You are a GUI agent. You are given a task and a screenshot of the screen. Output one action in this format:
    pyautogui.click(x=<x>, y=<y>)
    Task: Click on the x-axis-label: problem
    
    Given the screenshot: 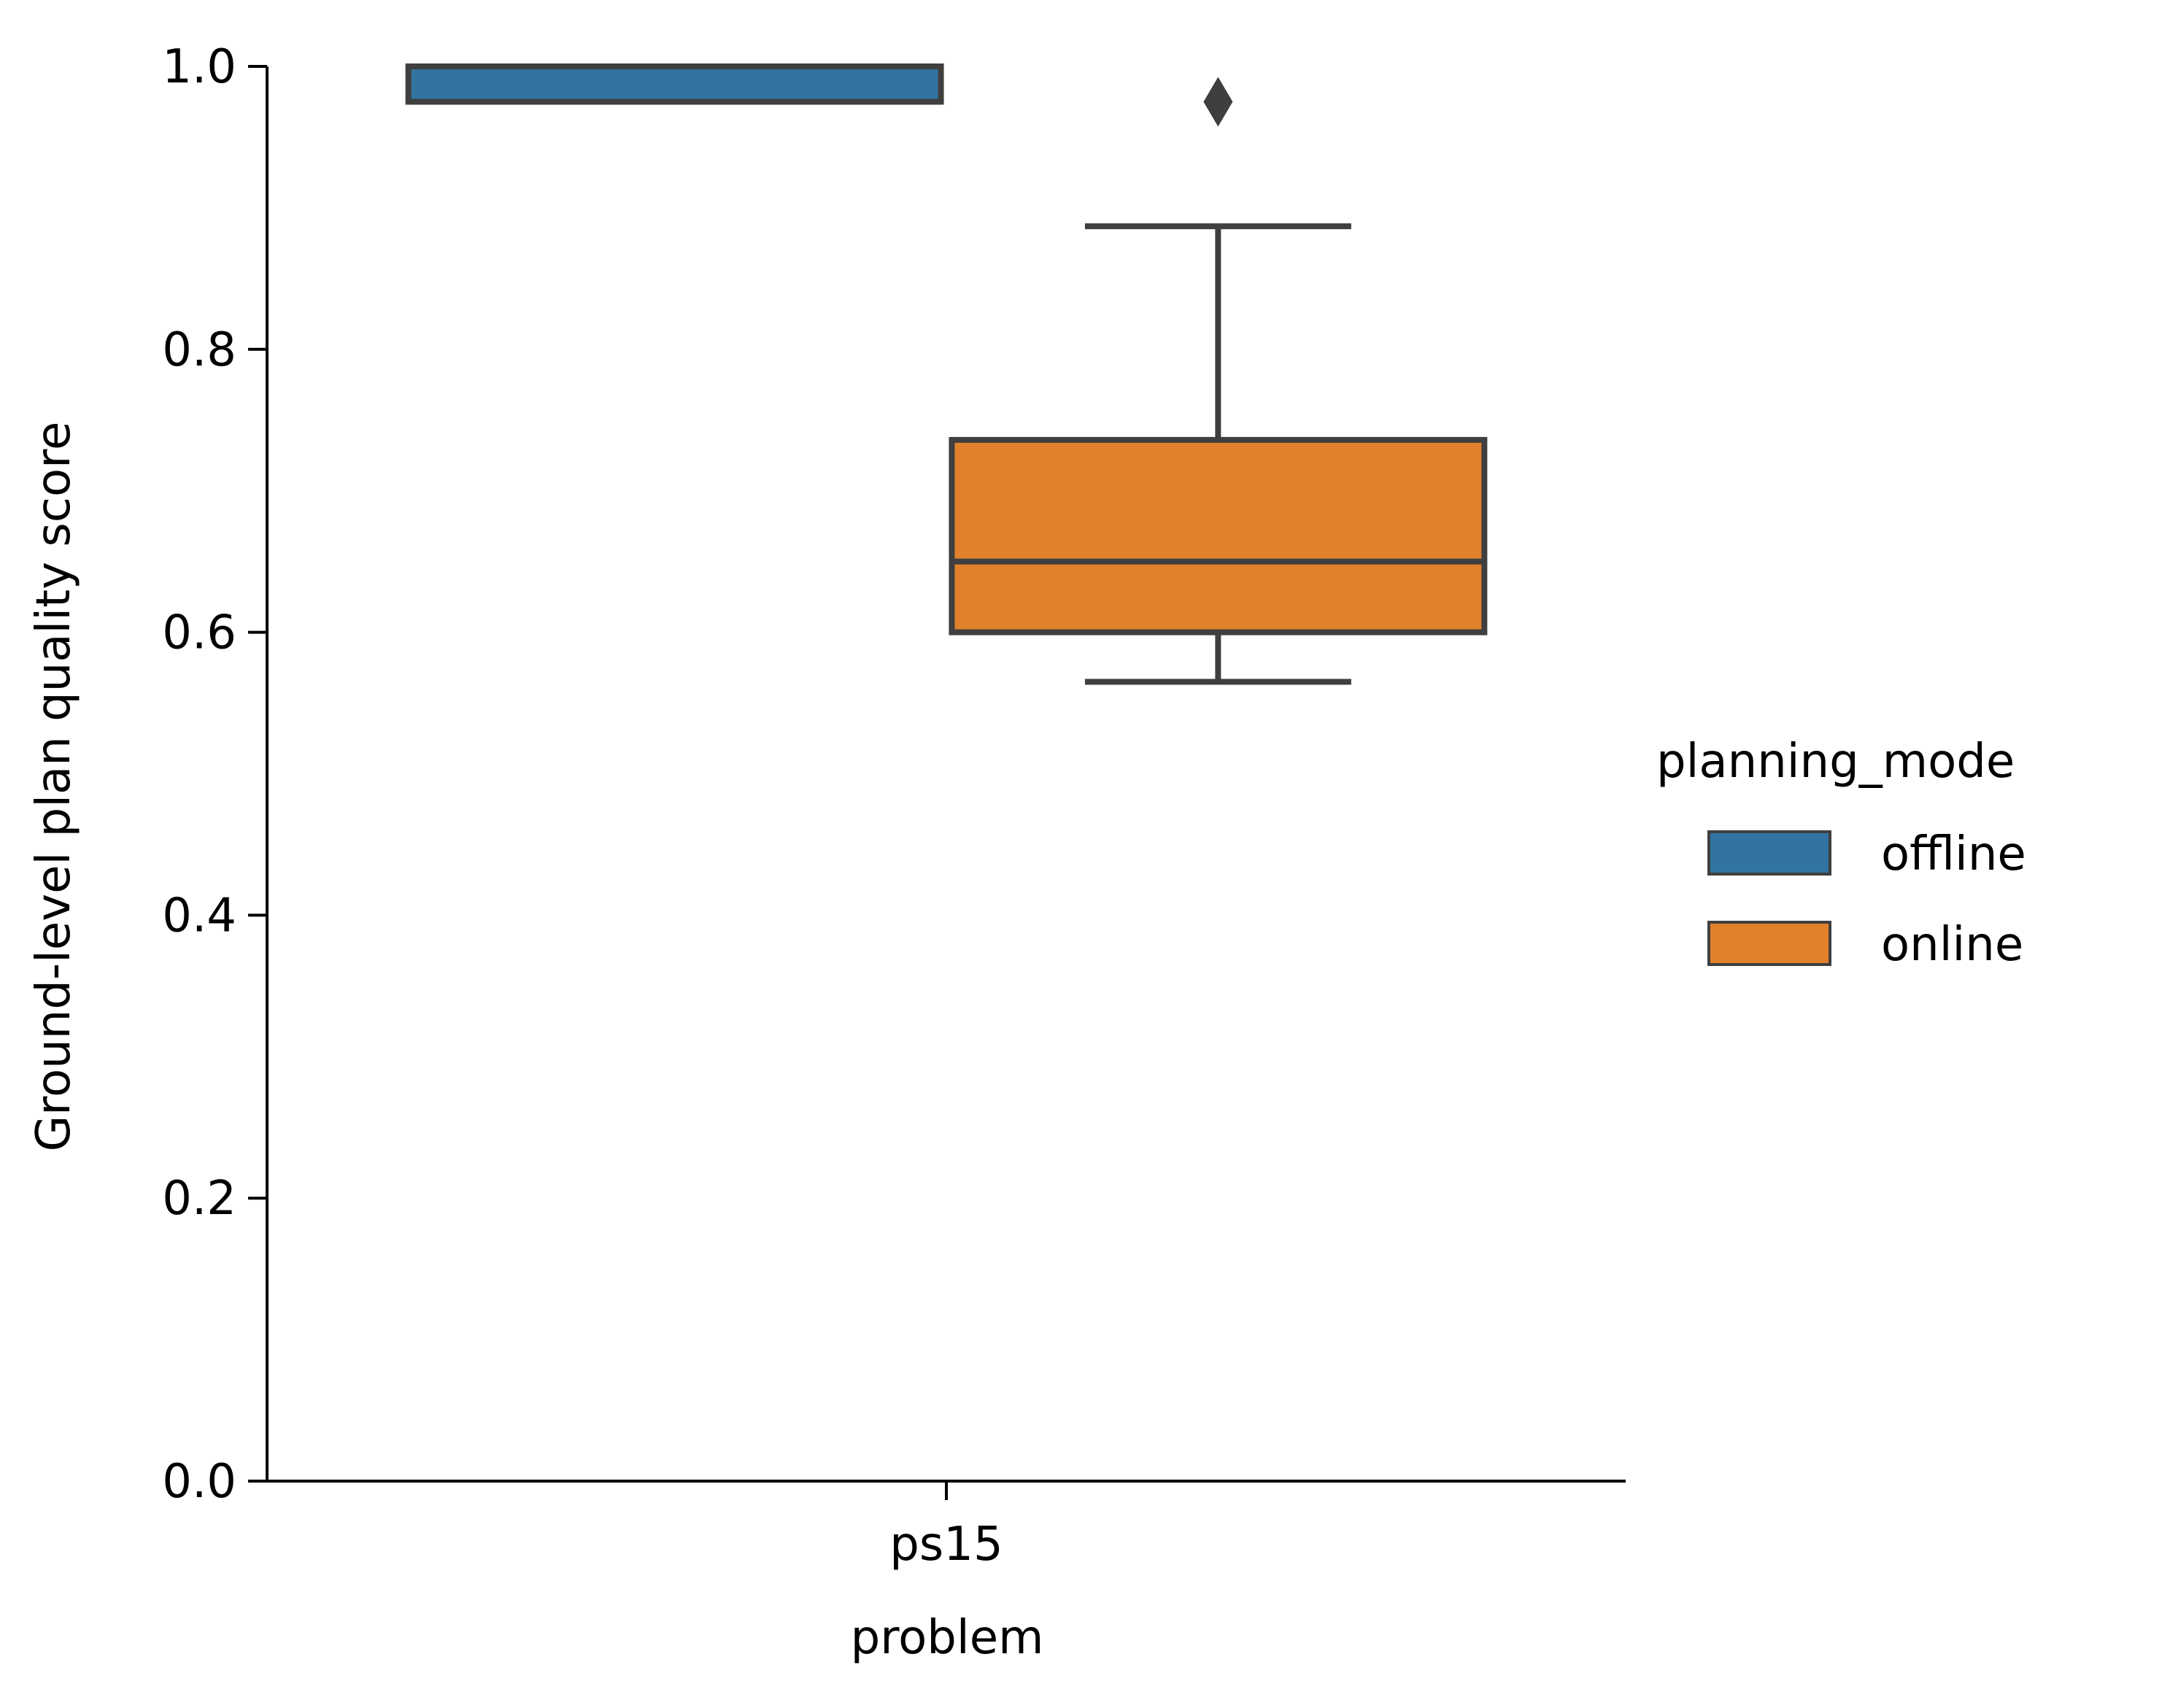 What is the action you would take?
    pyautogui.click(x=947, y=1638)
    